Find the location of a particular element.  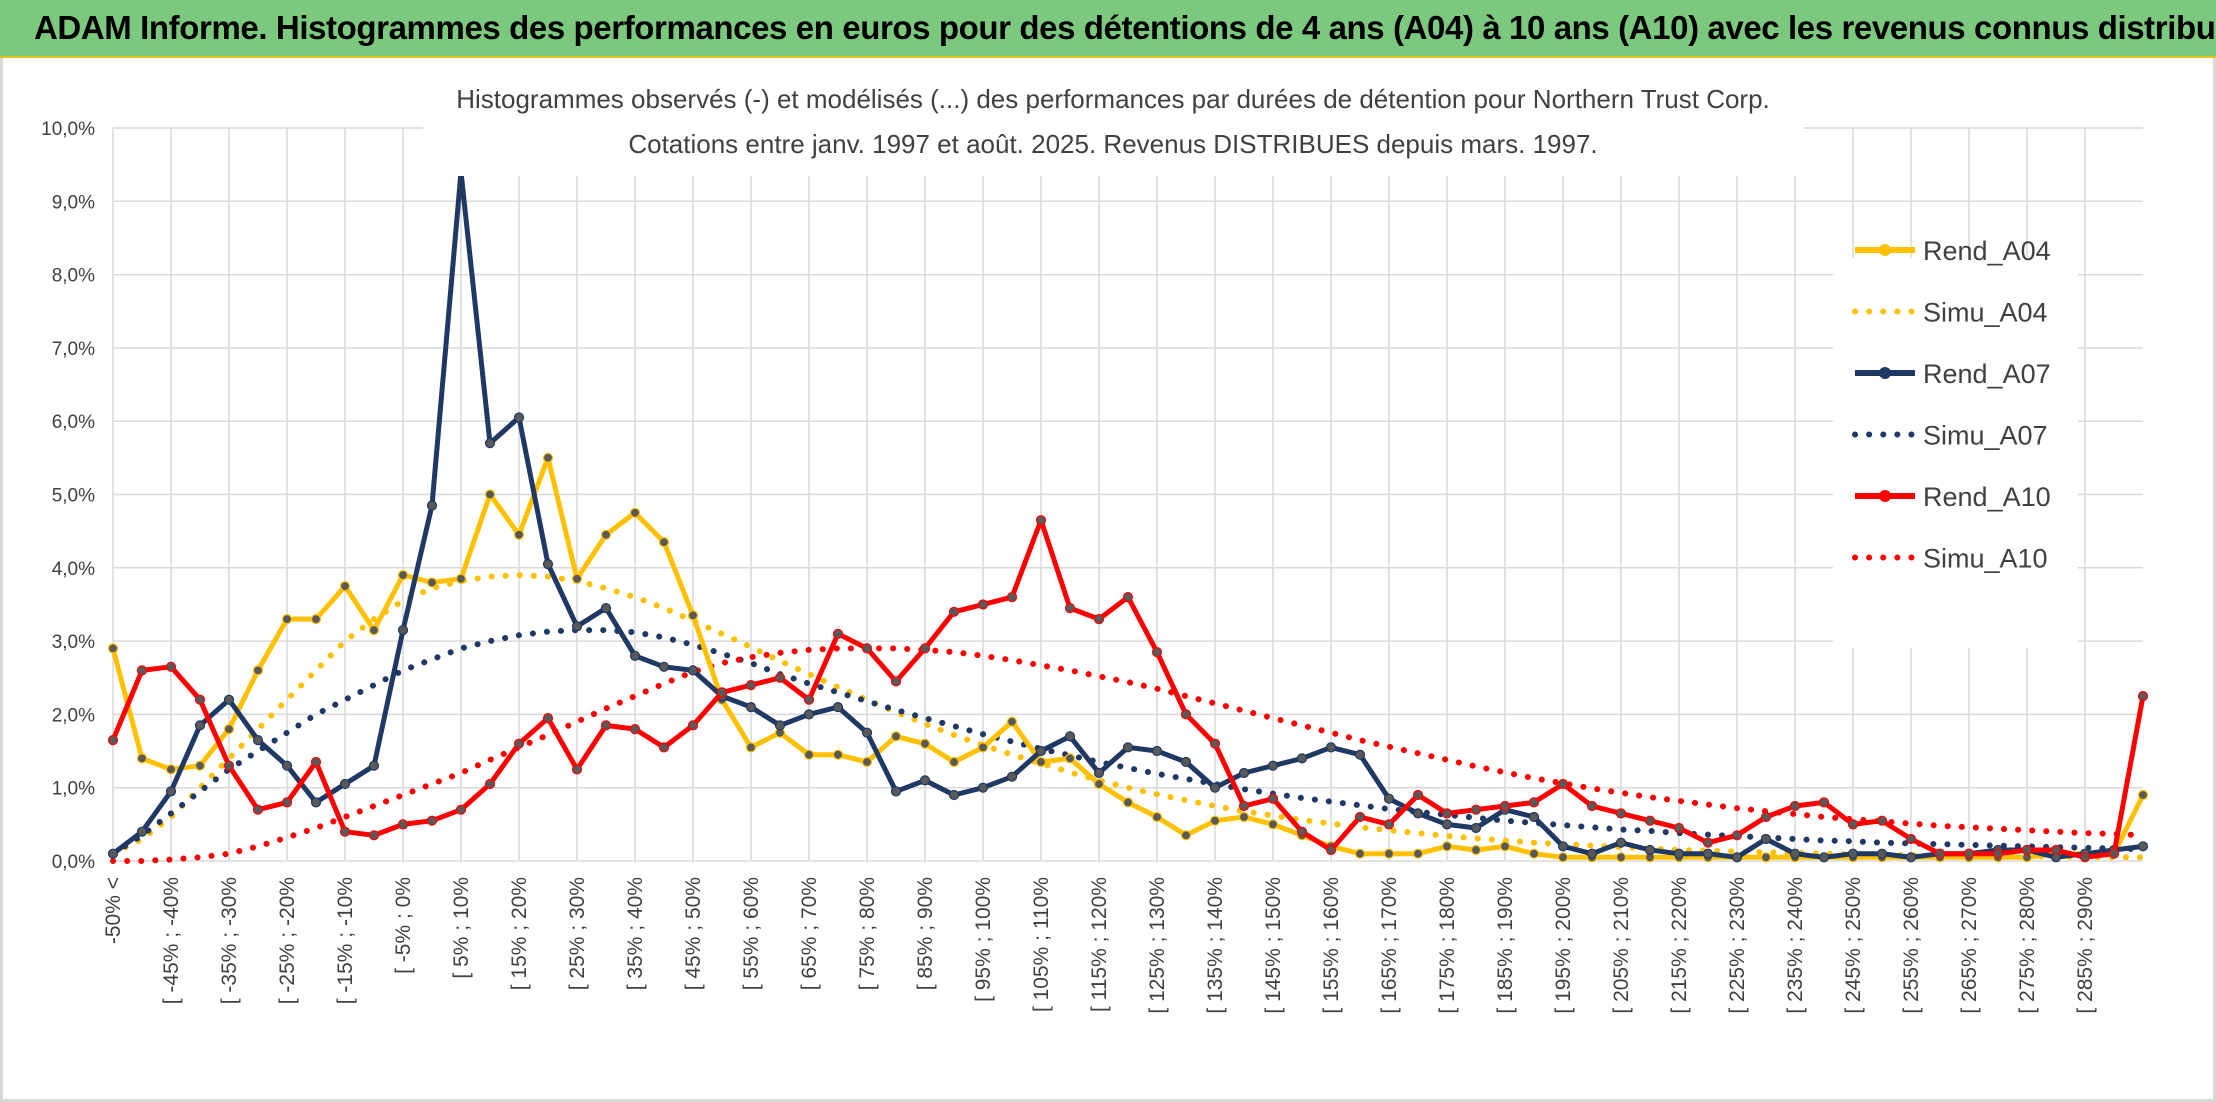

x-tick-label: [ 145% ; 150% is located at coordinates (1273, 945).